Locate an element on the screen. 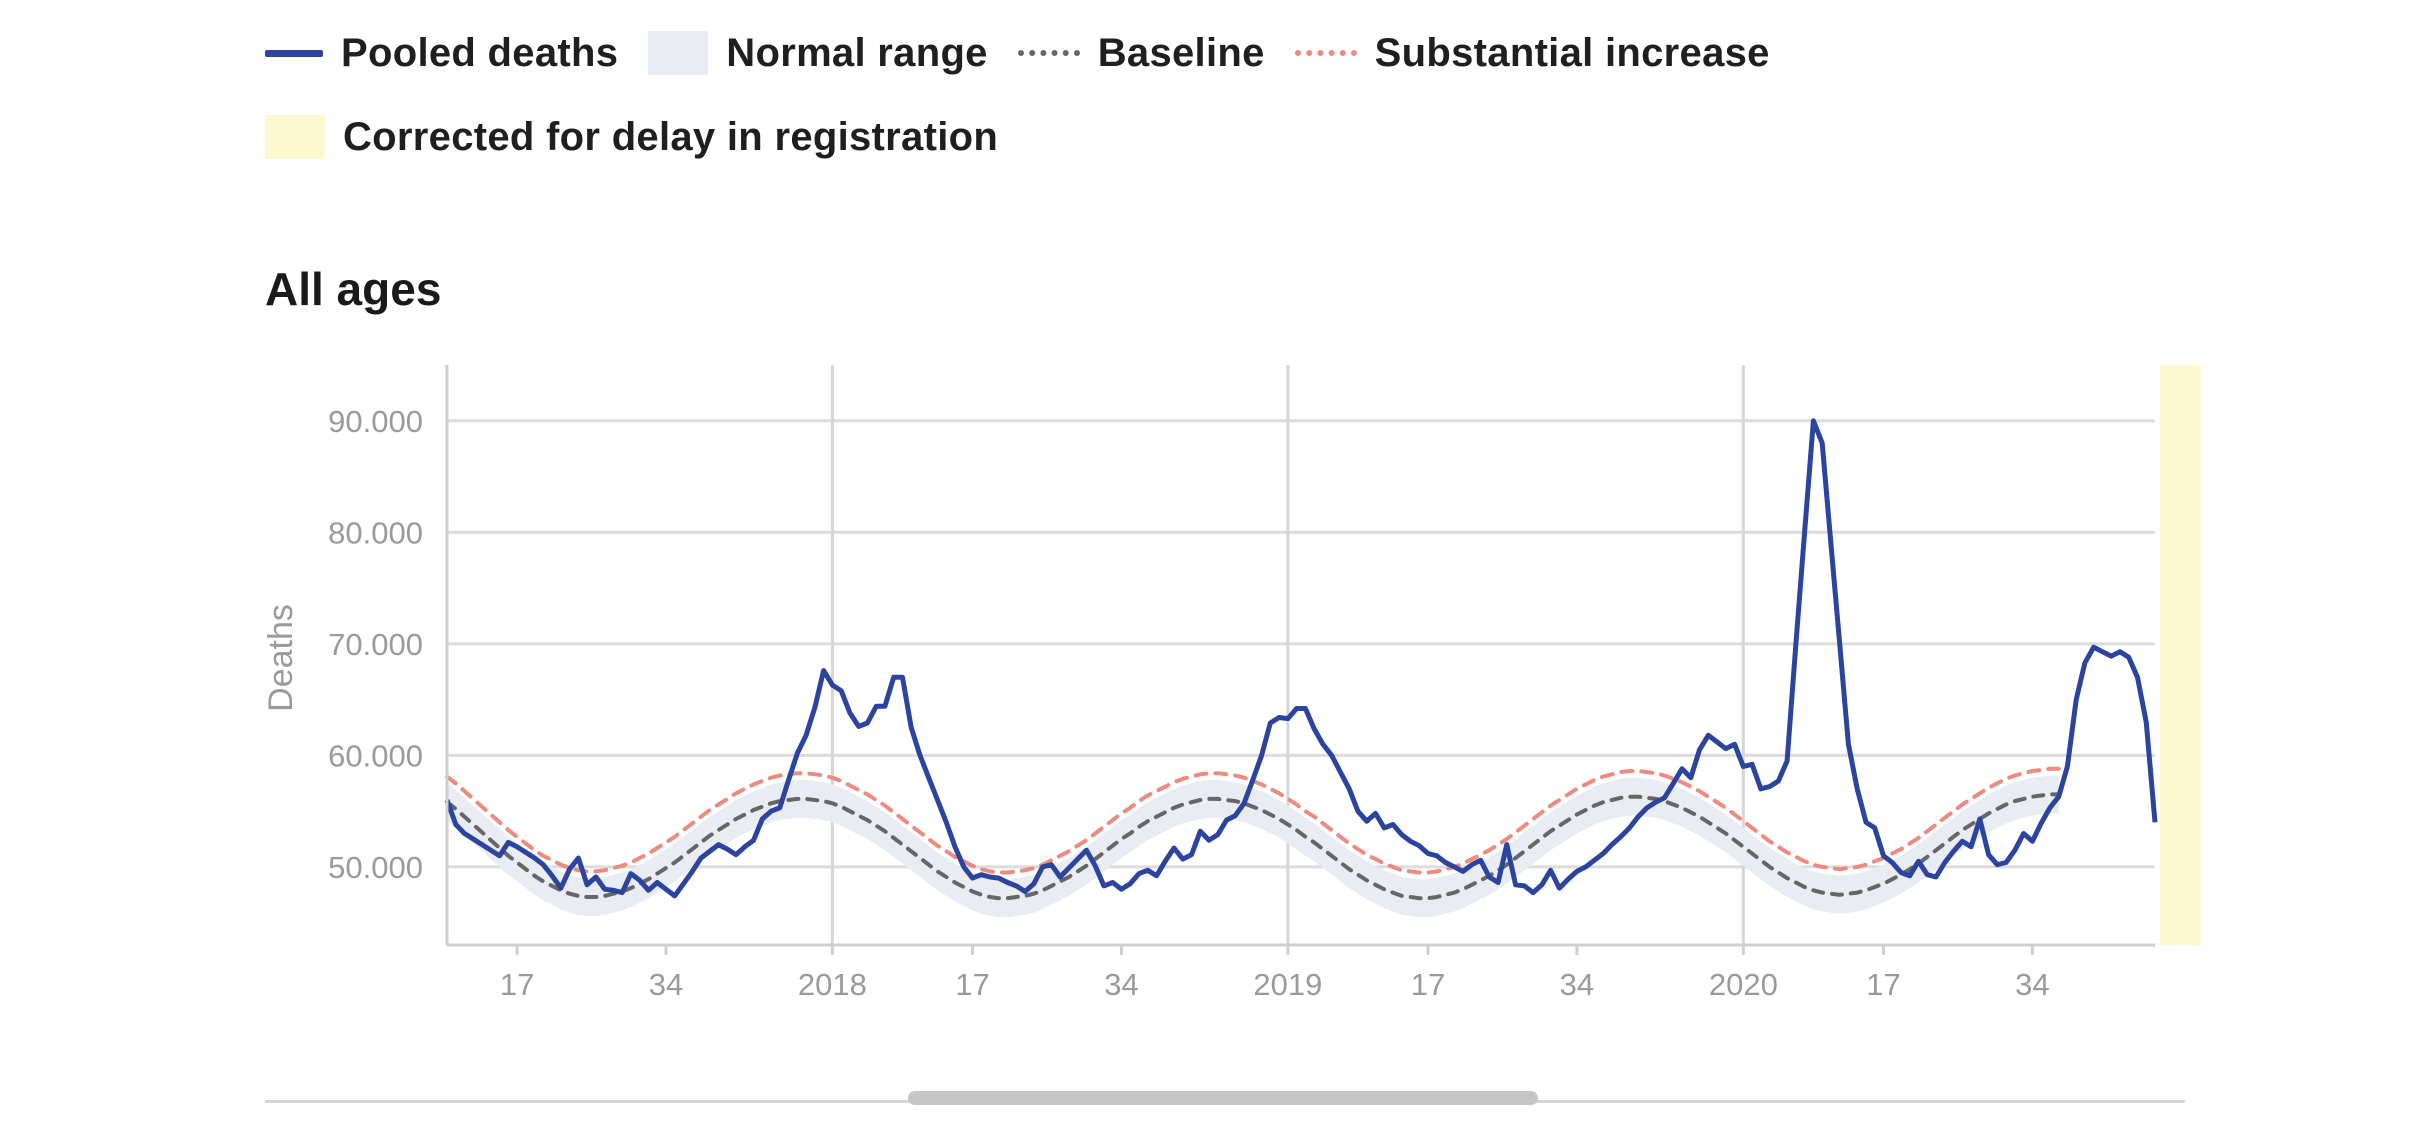 The width and height of the screenshot is (2436, 1125). y-tick-label: 80.000 is located at coordinates (375, 532).